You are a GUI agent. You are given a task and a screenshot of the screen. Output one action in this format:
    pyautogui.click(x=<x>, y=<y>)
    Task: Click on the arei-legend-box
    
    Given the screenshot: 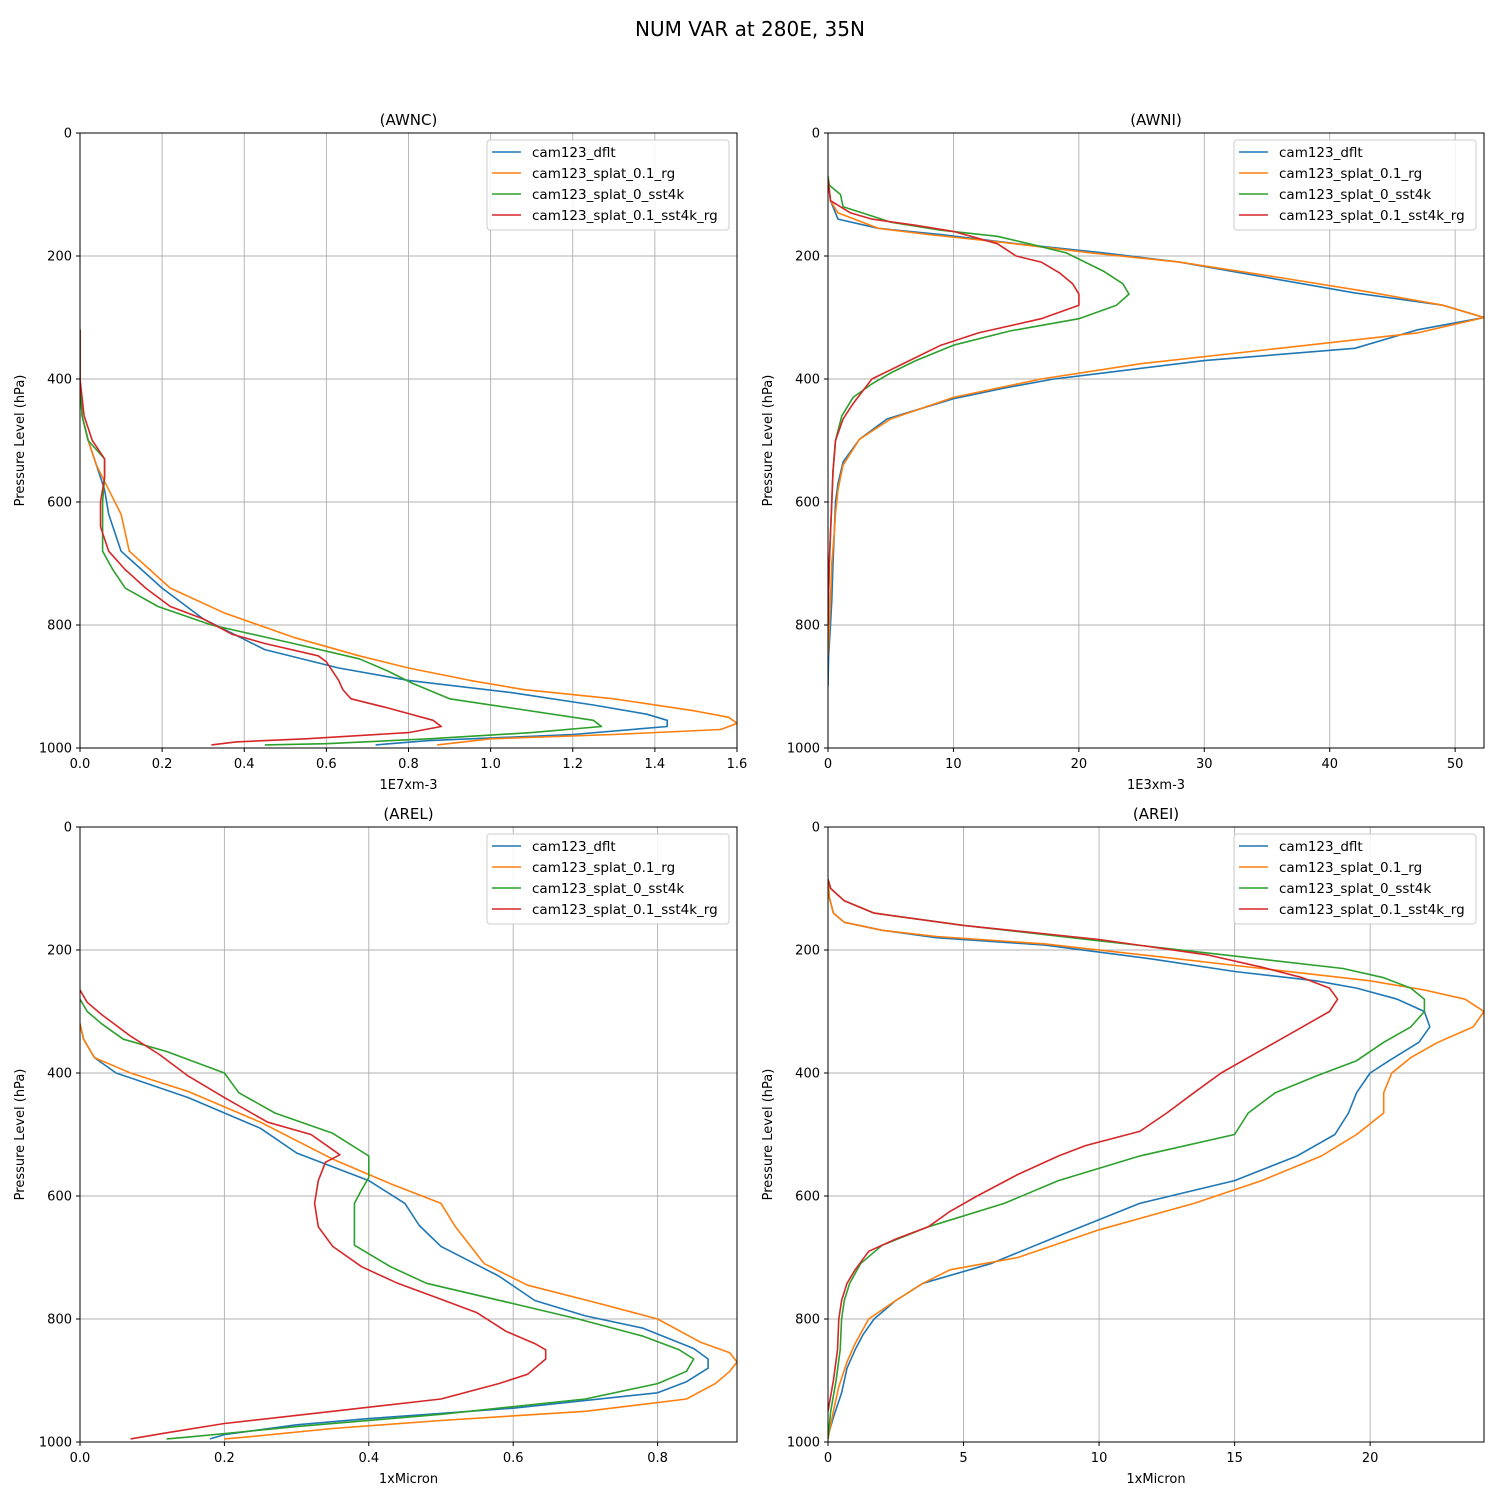 What is the action you would take?
    pyautogui.click(x=1355, y=879)
    